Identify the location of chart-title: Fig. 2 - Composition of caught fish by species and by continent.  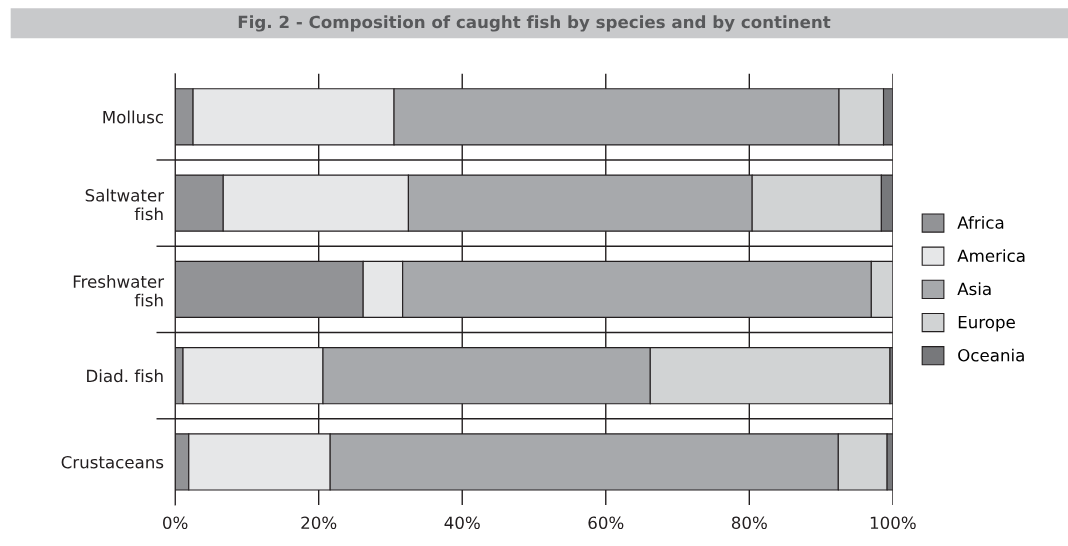
(534, 23).